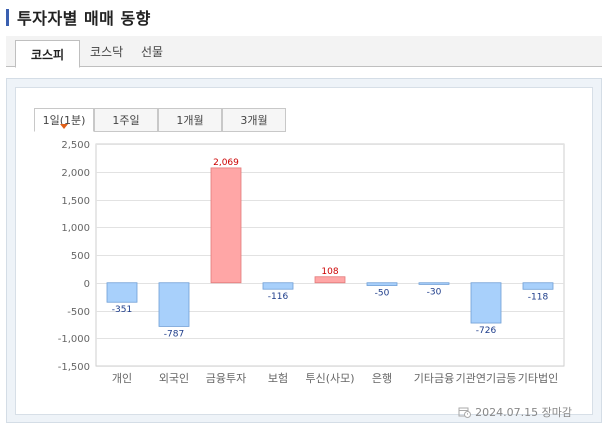 This screenshot has width=608, height=430. What do you see at coordinates (538, 297) in the screenshot?
I see `bar-value-label: -118` at bounding box center [538, 297].